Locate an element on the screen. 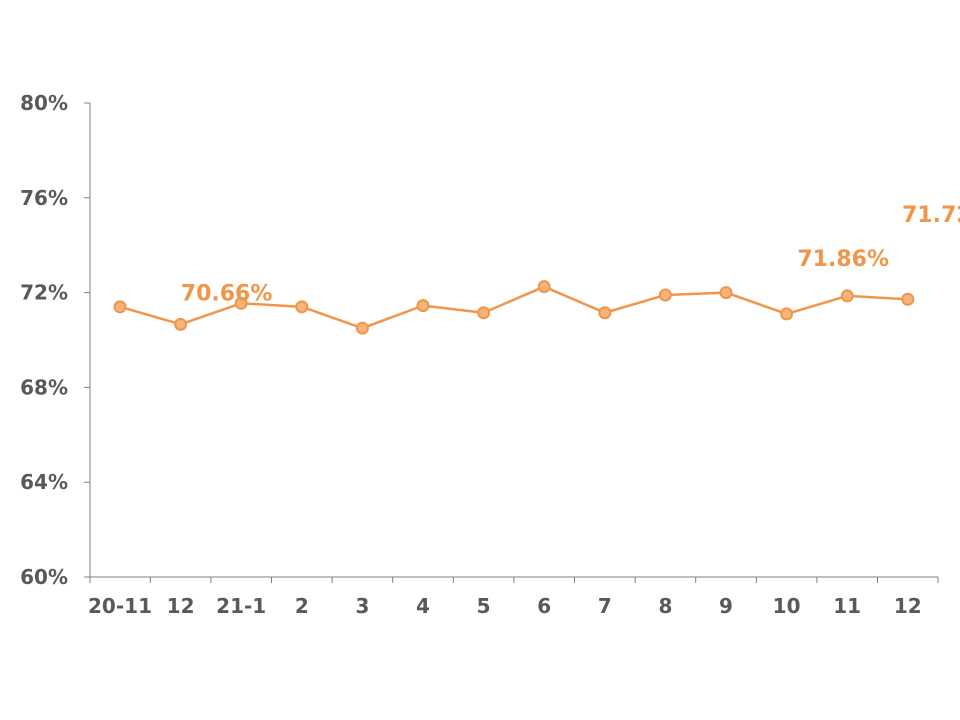 Image resolution: width=960 pixels, height=720 pixels. x-tick-label: 5 is located at coordinates (484, 606).